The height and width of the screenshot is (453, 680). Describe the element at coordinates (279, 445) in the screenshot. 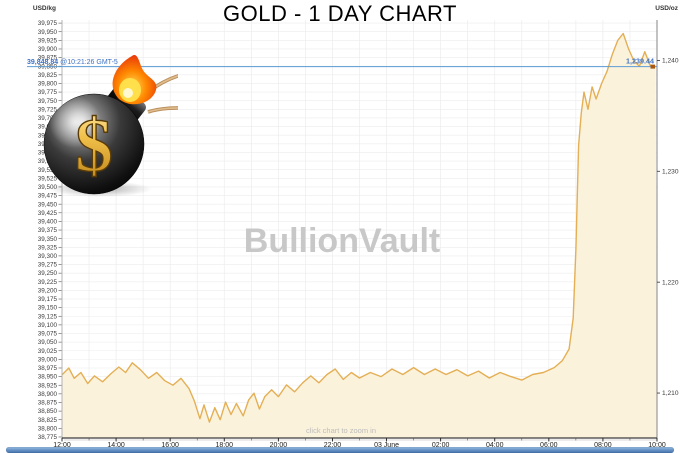

I see `x-axis-label: 20:00` at that location.